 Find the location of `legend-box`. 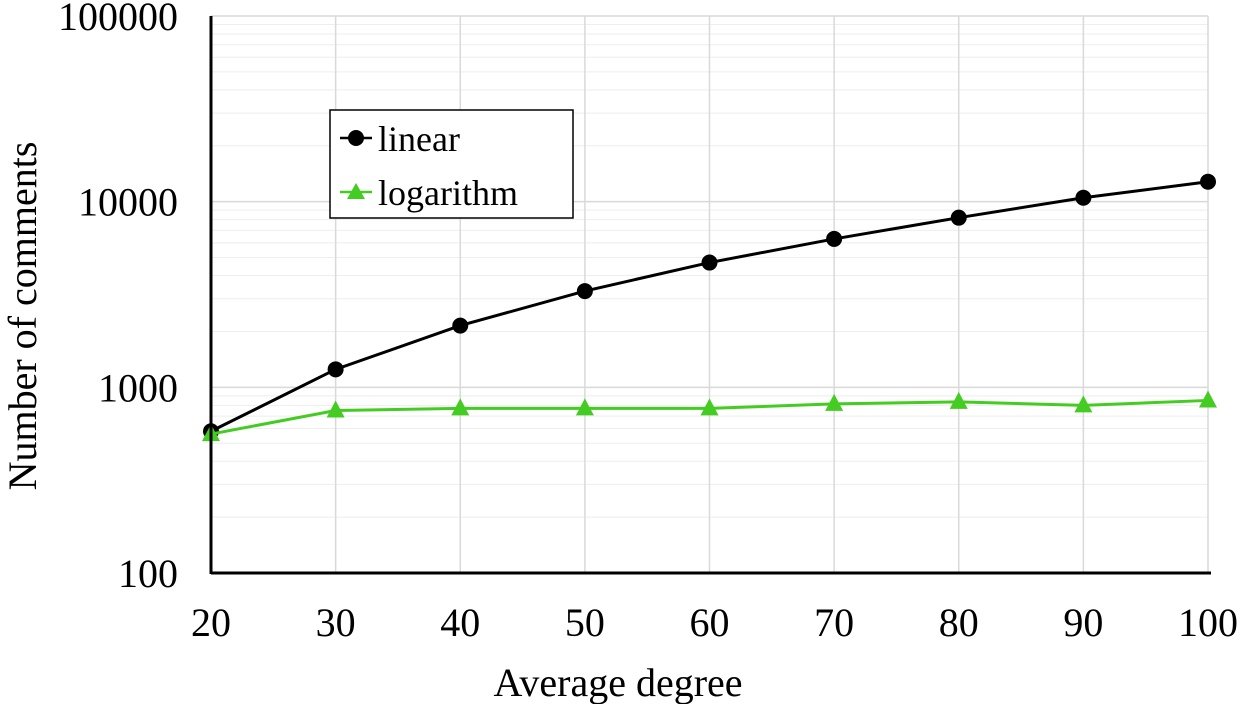

legend-box is located at coordinates (451, 164).